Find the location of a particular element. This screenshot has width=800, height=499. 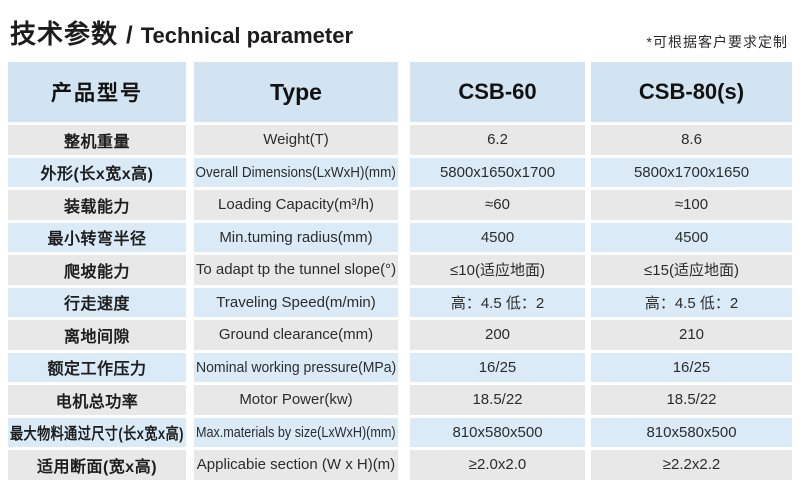

col-header-csb80s: CSB-80(s) is located at coordinates (691, 92).